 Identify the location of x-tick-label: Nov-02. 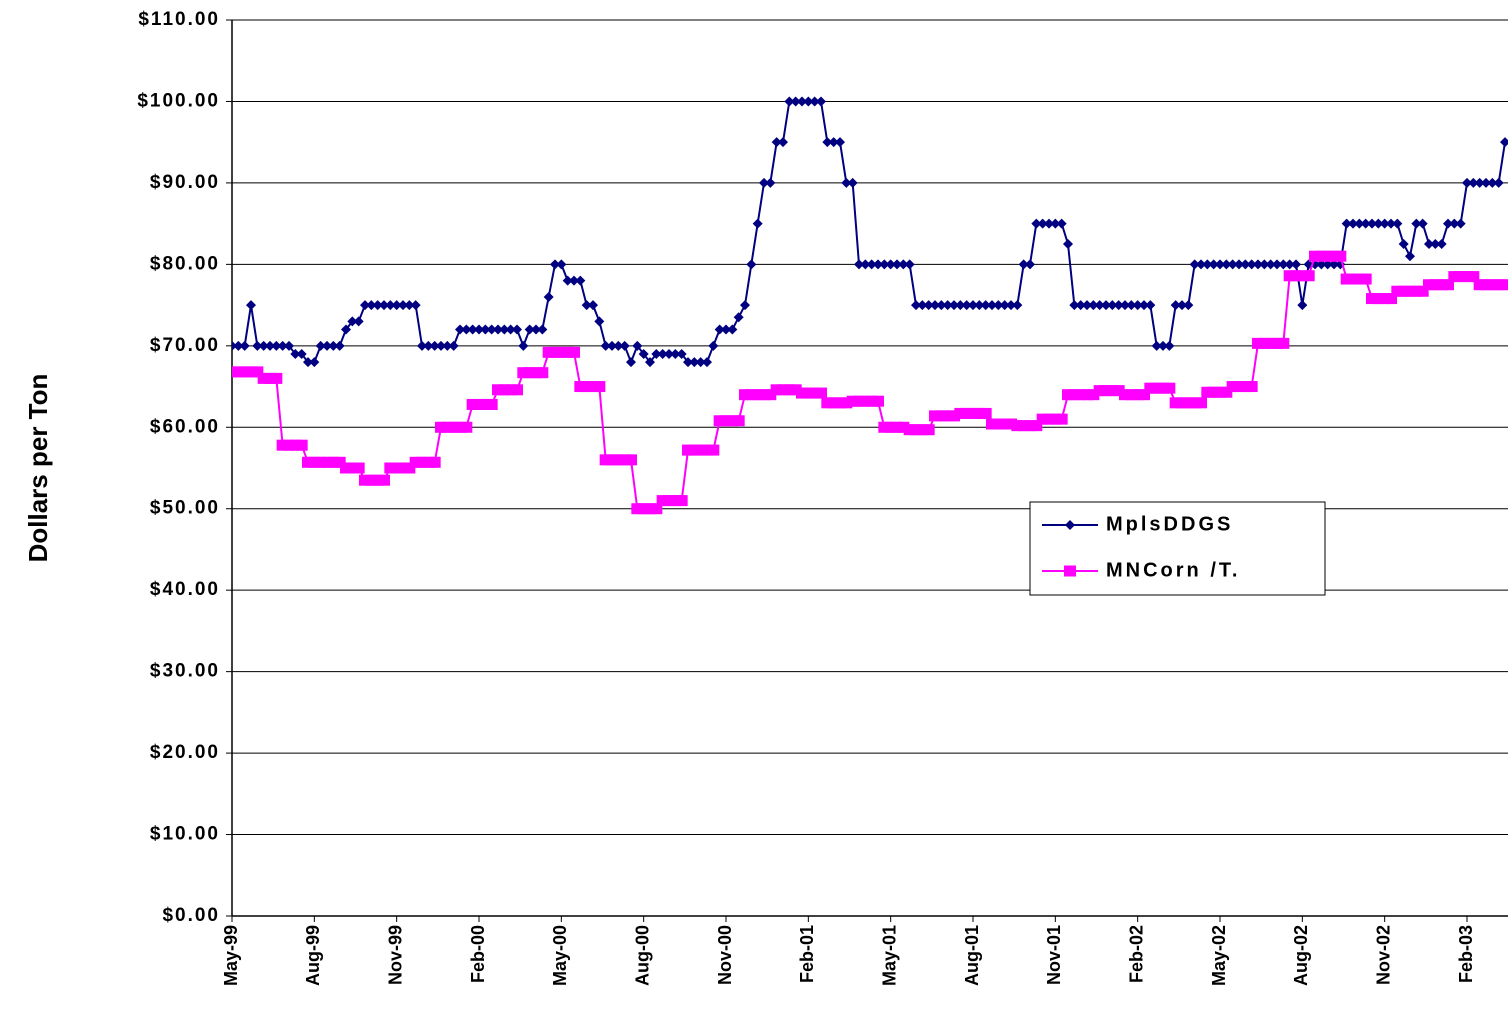
(1383, 955).